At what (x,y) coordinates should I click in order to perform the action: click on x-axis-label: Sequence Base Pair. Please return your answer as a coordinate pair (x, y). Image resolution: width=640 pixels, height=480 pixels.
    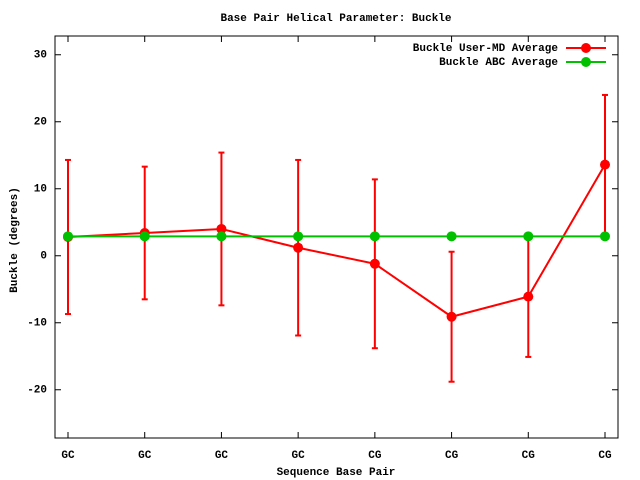
    Looking at the image, I should click on (336, 473).